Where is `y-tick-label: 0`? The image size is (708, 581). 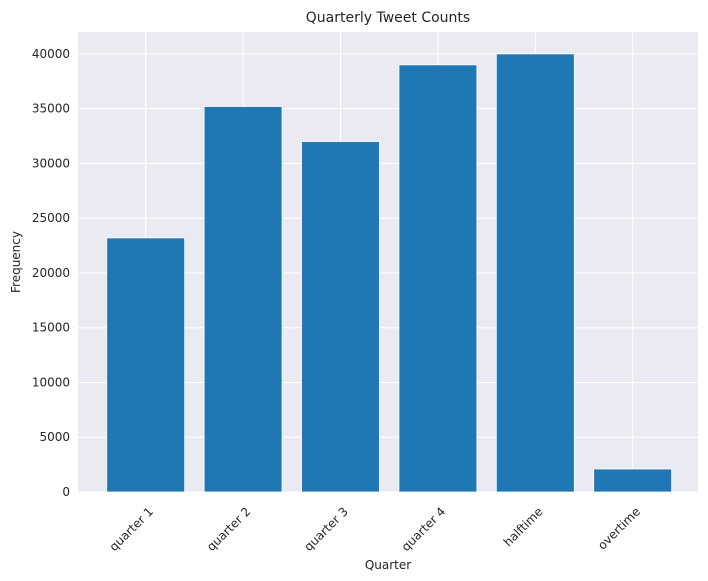 y-tick-label: 0 is located at coordinates (66, 492).